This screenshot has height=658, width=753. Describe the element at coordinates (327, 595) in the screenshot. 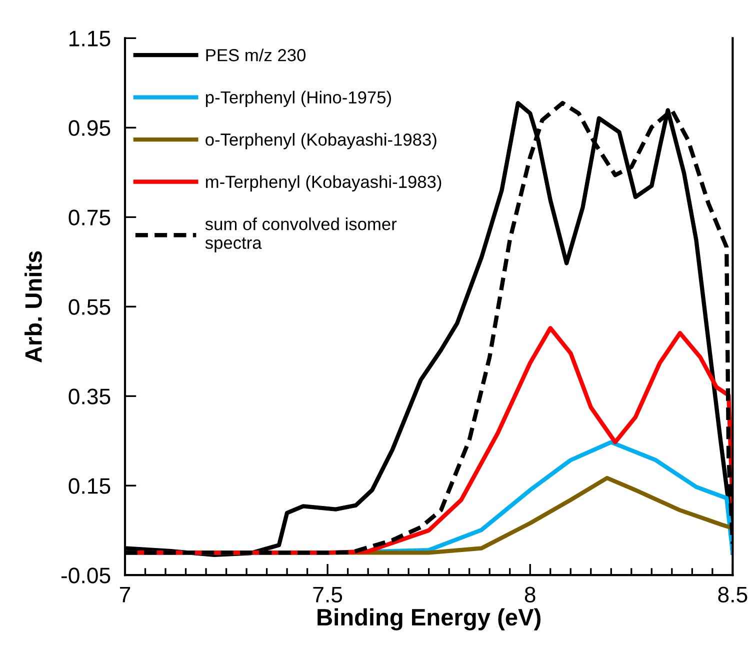

I see `x-tick-label: 7.5` at that location.